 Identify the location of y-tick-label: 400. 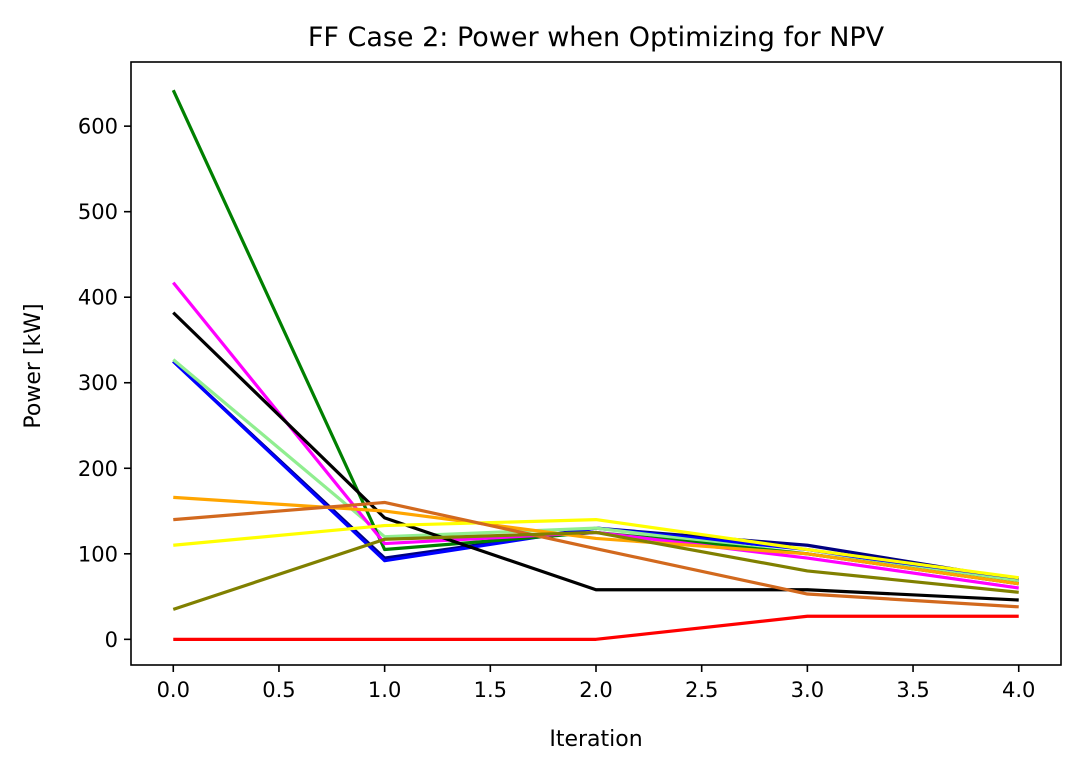
(98, 298).